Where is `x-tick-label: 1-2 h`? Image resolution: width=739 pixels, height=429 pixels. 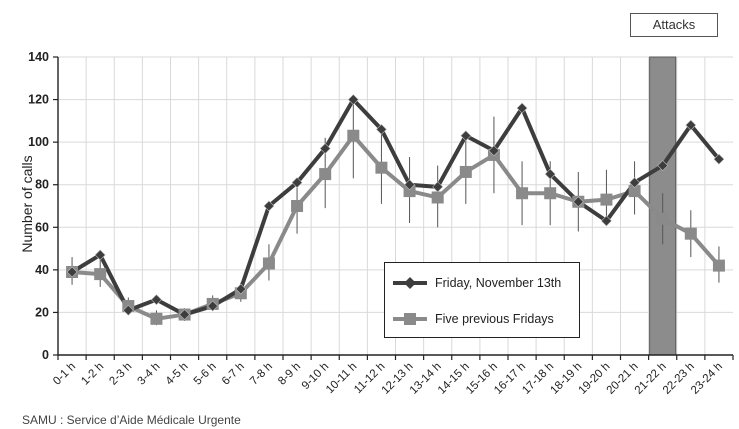
x-tick-label: 1-2 h is located at coordinates (92, 374).